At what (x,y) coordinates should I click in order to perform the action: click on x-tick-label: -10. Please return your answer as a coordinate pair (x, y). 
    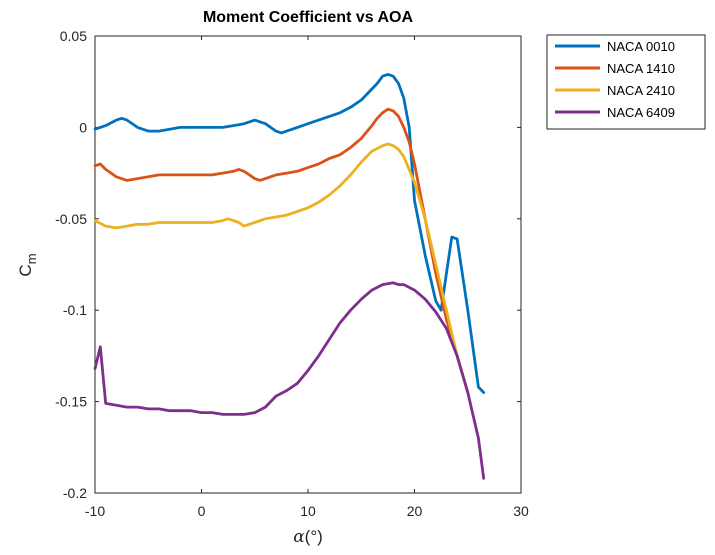
    Looking at the image, I should click on (95, 511).